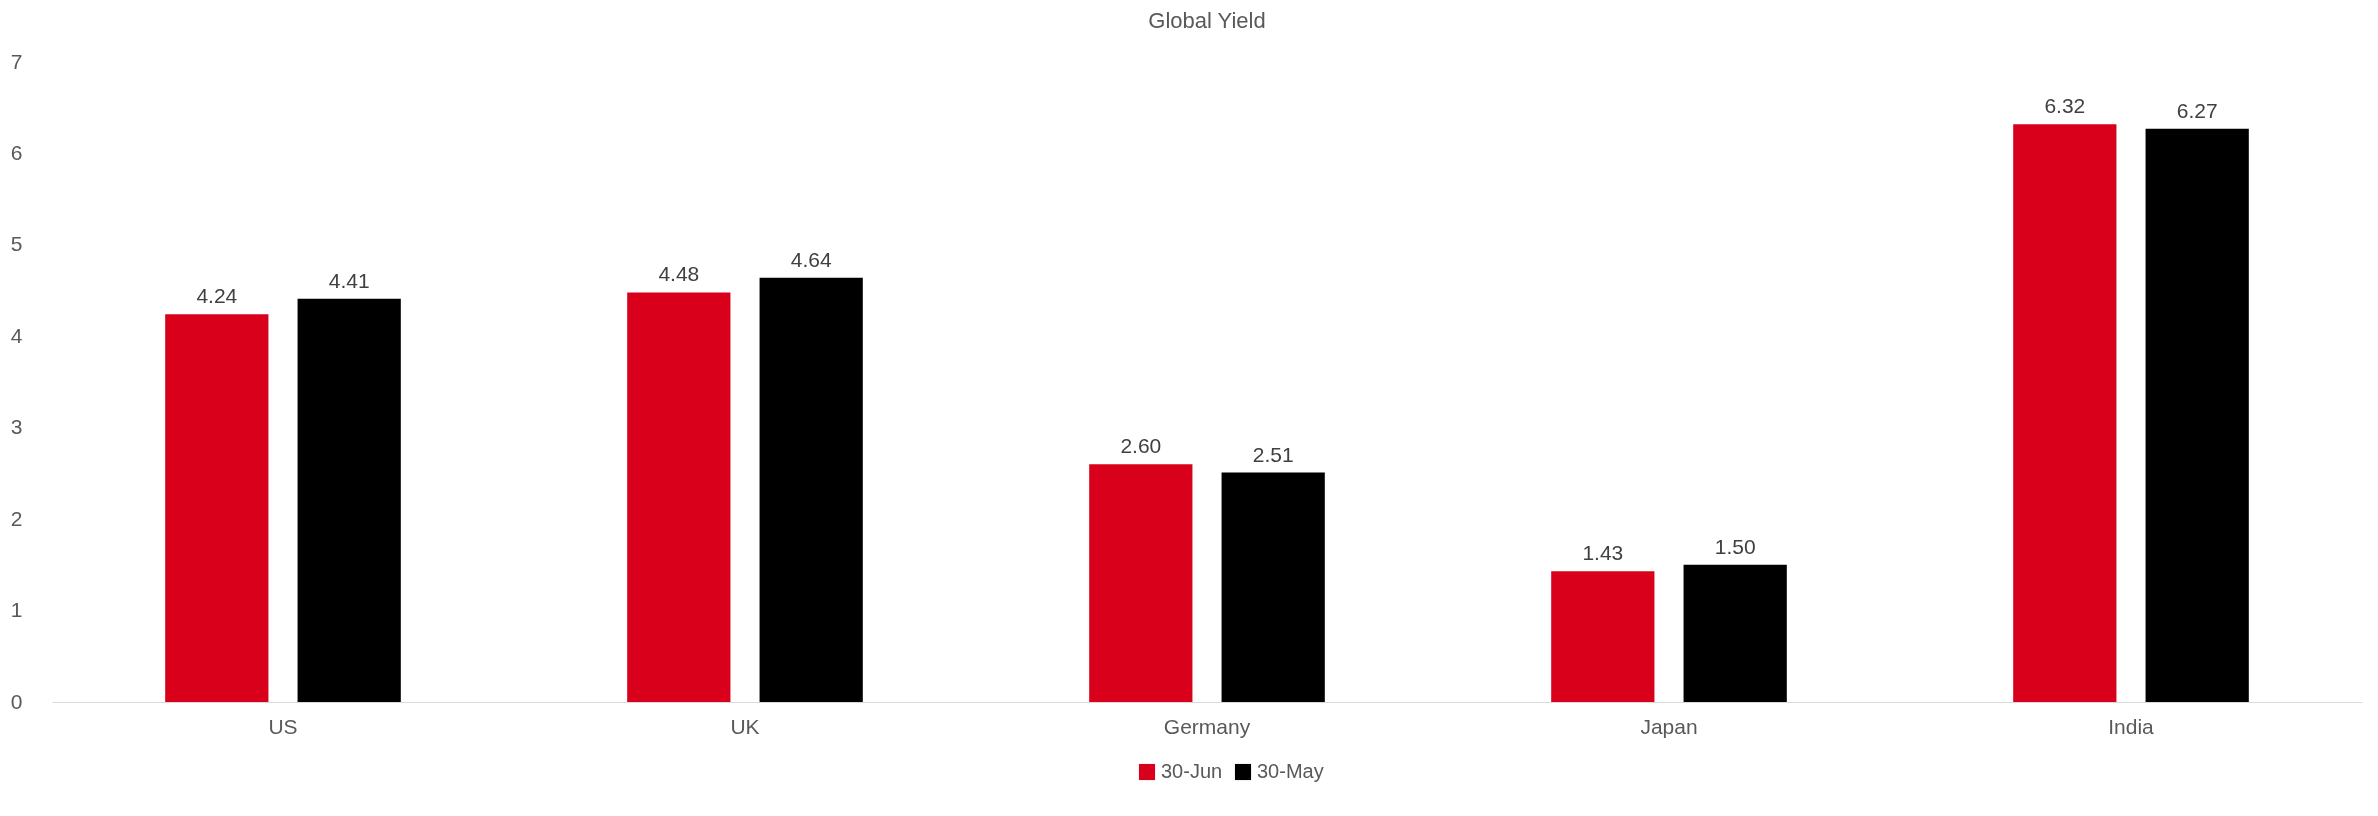 Image resolution: width=2378 pixels, height=816 pixels. I want to click on x-tick-label: UK, so click(745, 726).